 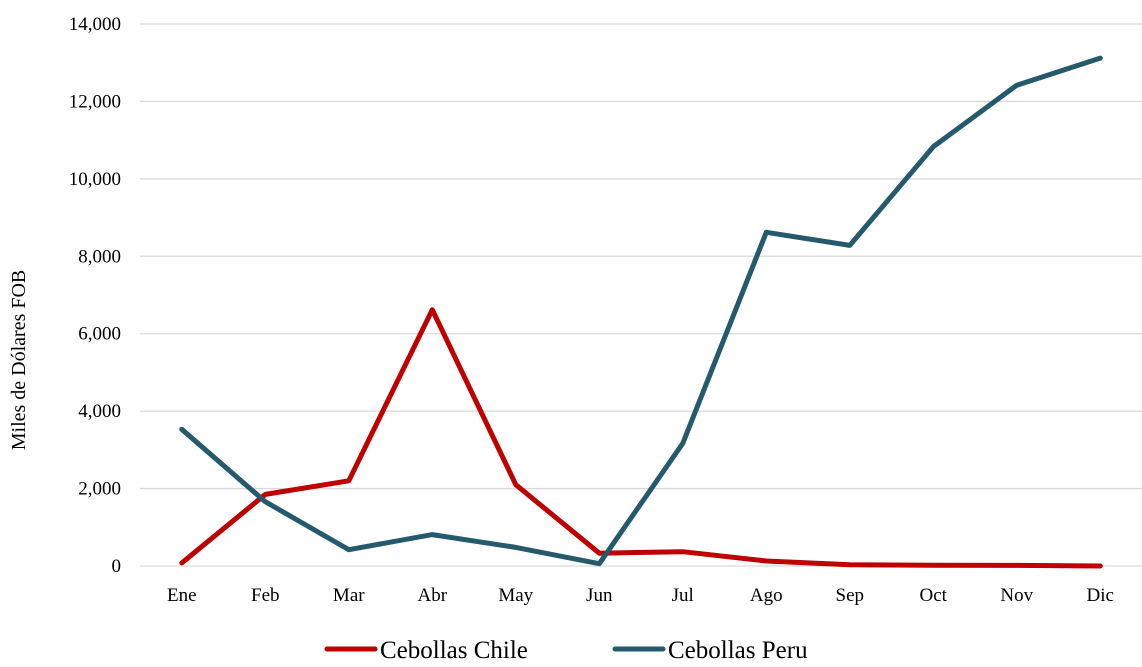 I want to click on y-tick-label: 14,000, so click(x=95, y=24).